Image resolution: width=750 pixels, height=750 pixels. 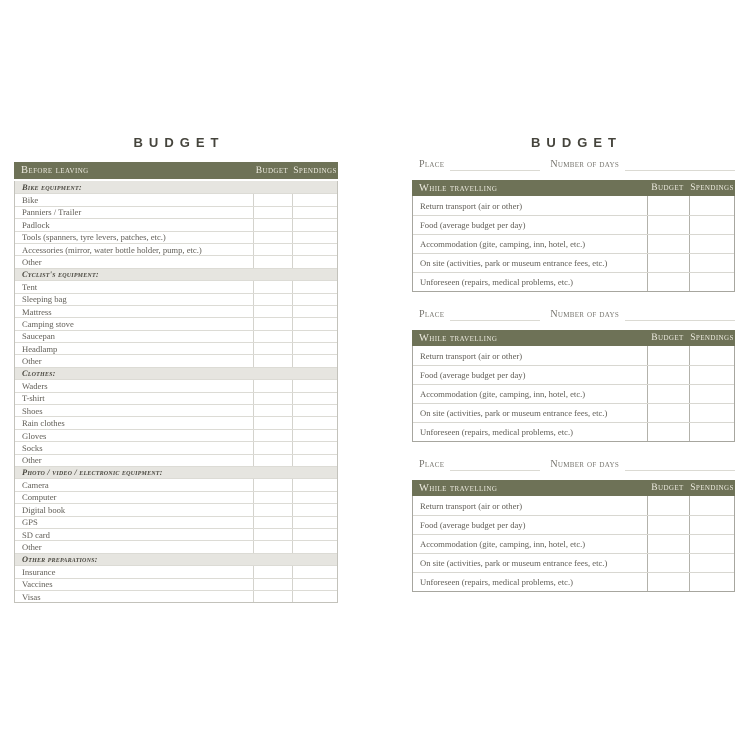 What do you see at coordinates (176, 336) in the screenshot?
I see `item-row: Saucepan` at bounding box center [176, 336].